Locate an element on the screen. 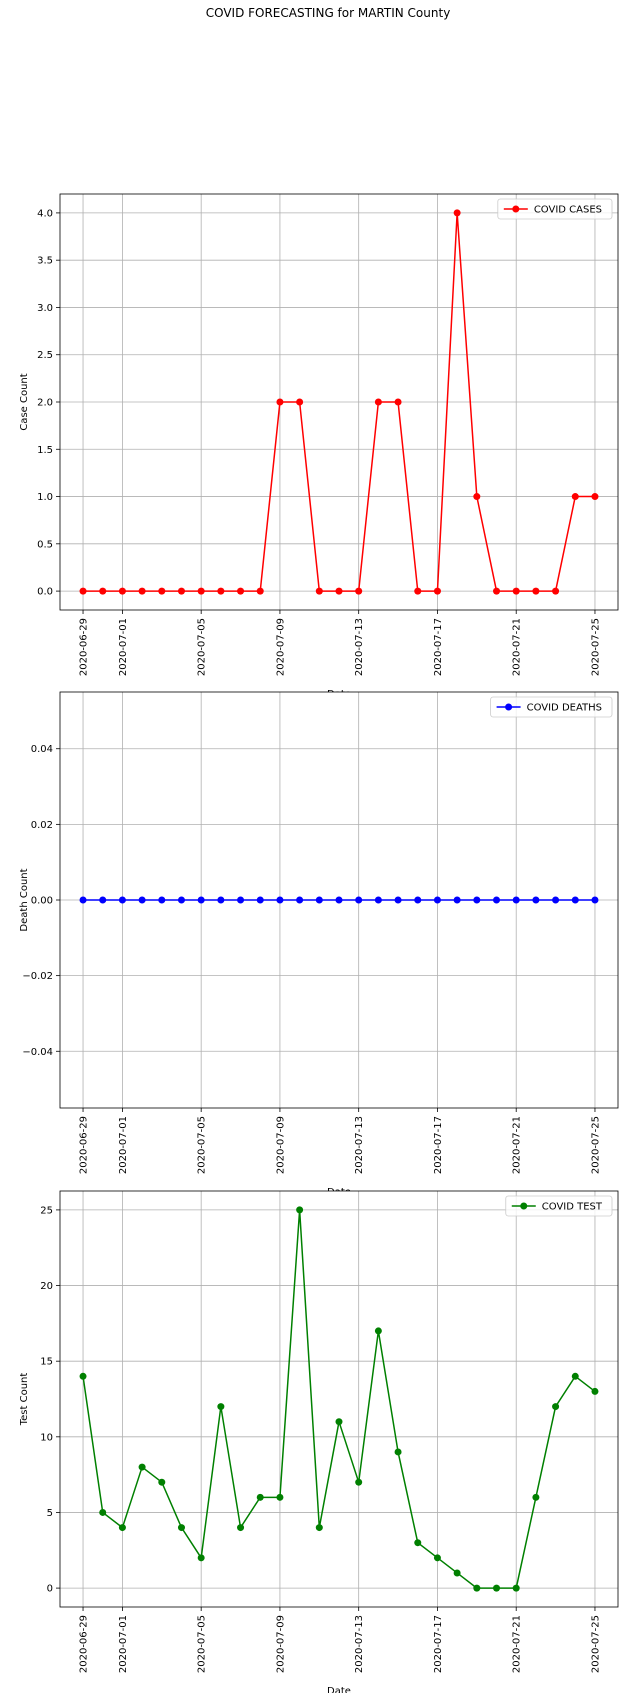 The image size is (623, 1693). deaths-yaxis-label: Death Count is located at coordinates (24, 899).